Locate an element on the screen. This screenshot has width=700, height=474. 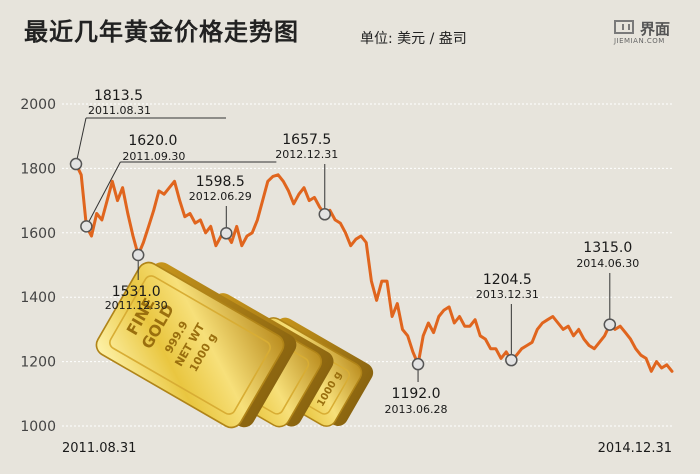
jiemian-logo: 界面 JIEMIAN.COM is located at coordinates (651, 33).